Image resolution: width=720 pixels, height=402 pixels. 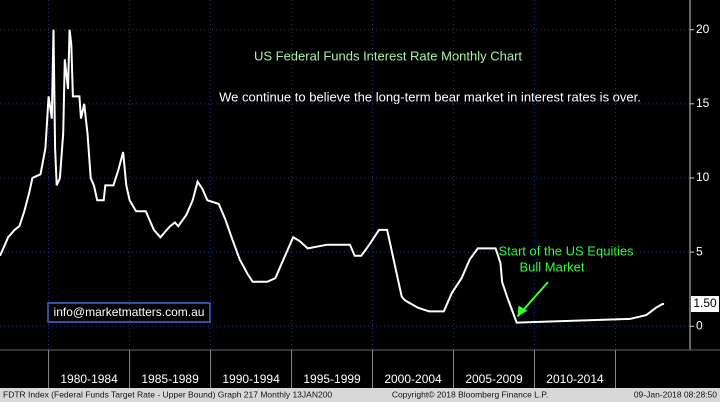 I want to click on x-tick-label: 1980-1984, so click(x=89, y=379).